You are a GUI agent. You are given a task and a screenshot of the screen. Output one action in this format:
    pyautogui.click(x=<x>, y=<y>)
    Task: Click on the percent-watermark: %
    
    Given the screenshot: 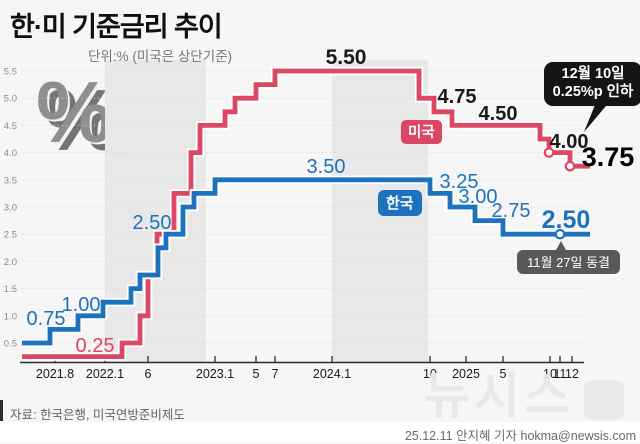 What is the action you would take?
    pyautogui.click(x=74, y=113)
    